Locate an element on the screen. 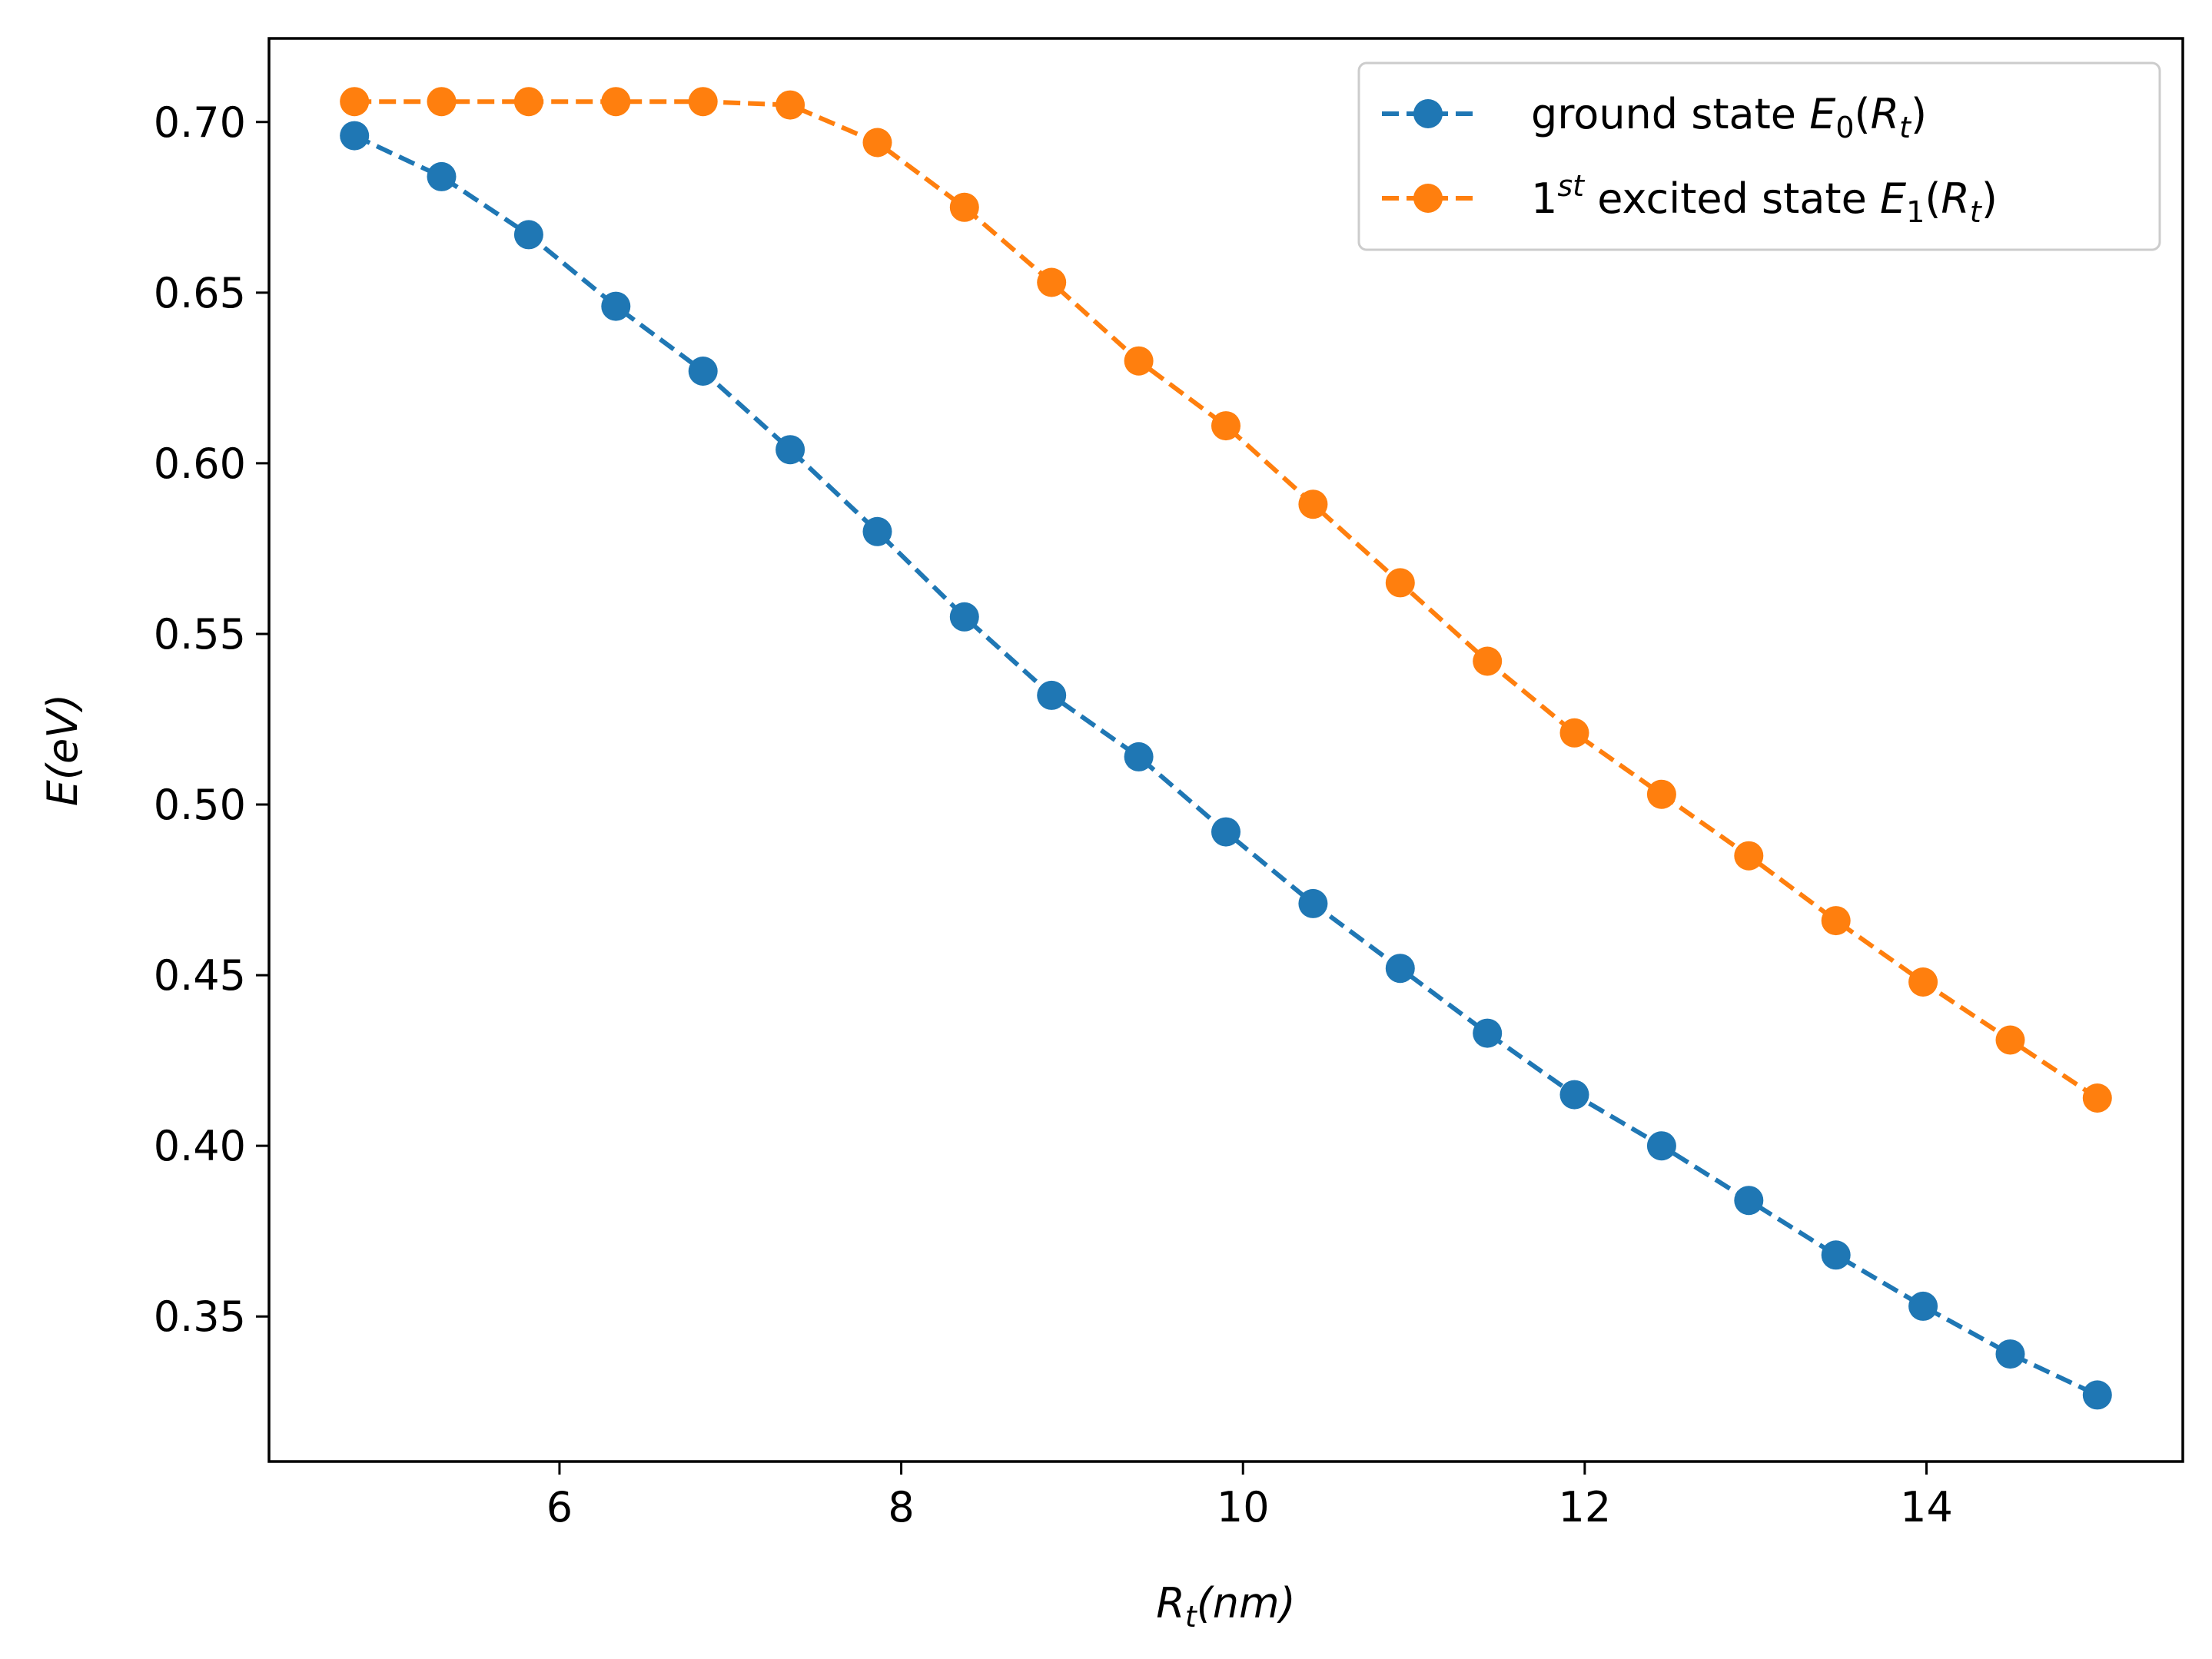 The image size is (2212, 1659). legend-item-1: 1st excited state E1(Rt) is located at coordinates (1690, 199).